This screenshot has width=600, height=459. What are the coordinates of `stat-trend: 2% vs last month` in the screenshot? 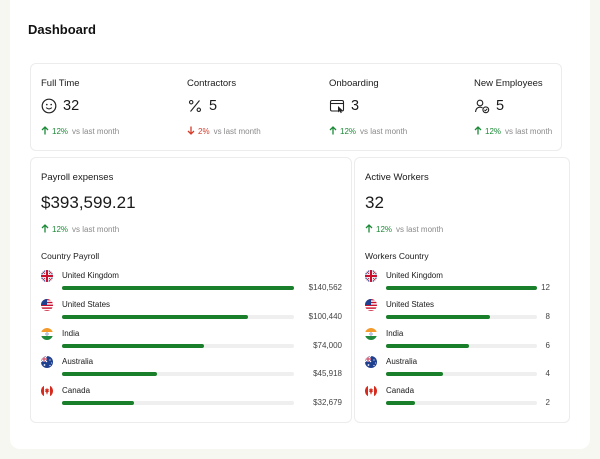 It's located at (224, 131).